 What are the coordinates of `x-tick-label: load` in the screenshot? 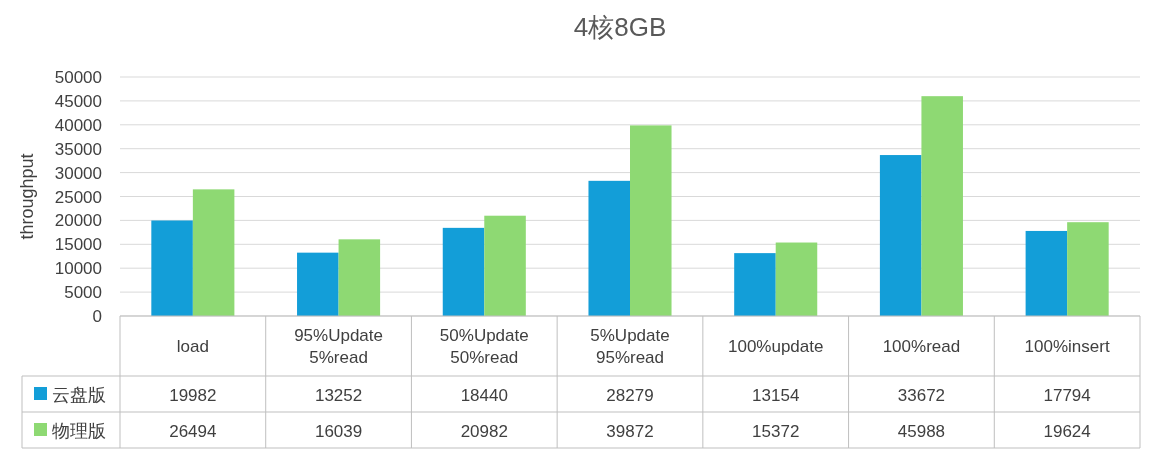 It's located at (192, 346).